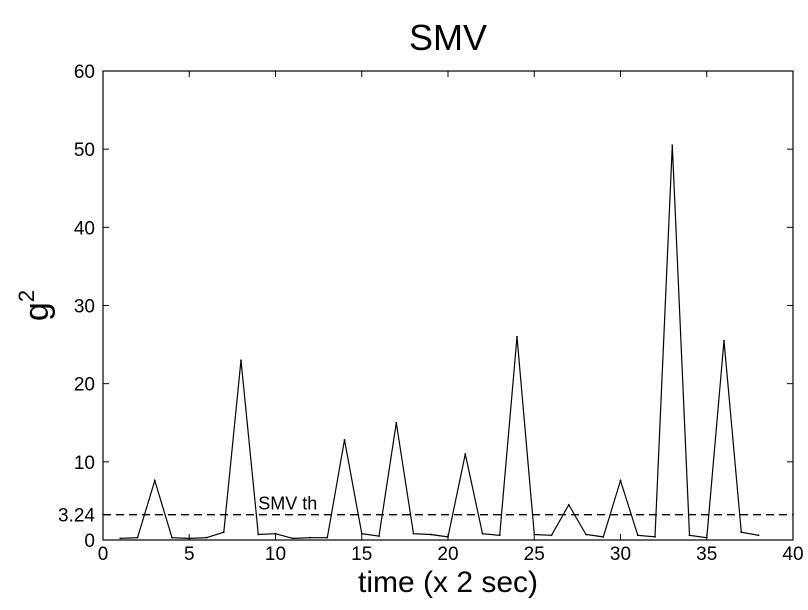 This screenshot has width=808, height=610. I want to click on y-axis-label: g2, so click(35, 305).